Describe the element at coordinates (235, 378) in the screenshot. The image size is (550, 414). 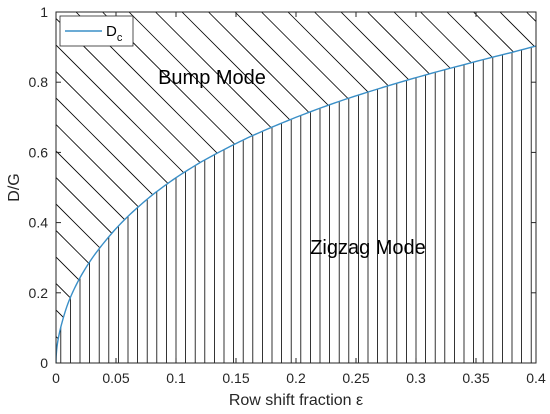
I see `x-tick-label: 0.15` at that location.